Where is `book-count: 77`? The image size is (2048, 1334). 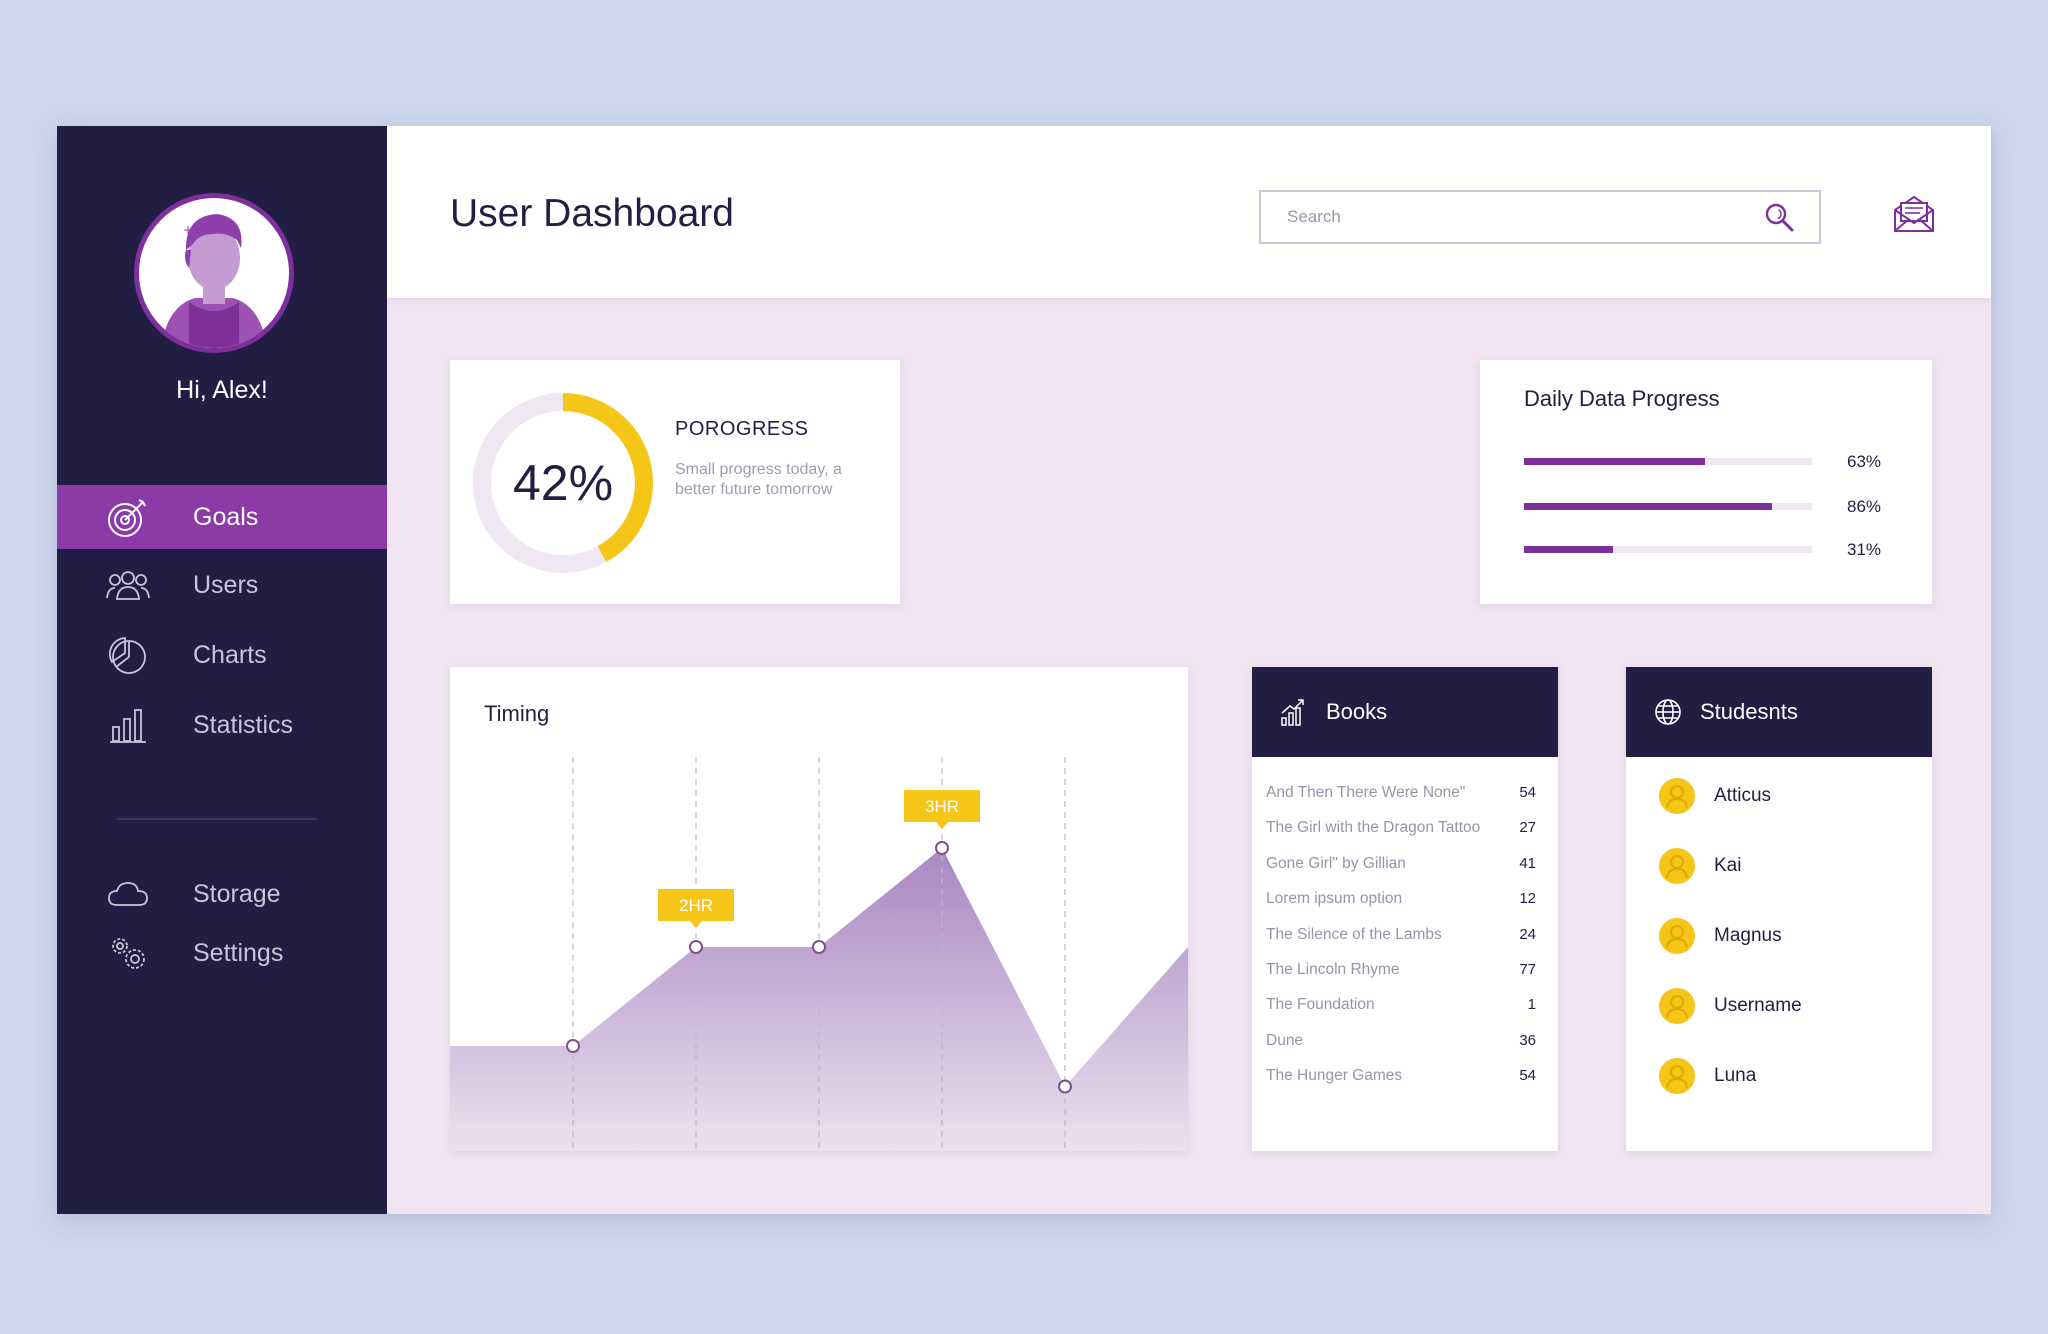
book-count: 77 is located at coordinates (1527, 969).